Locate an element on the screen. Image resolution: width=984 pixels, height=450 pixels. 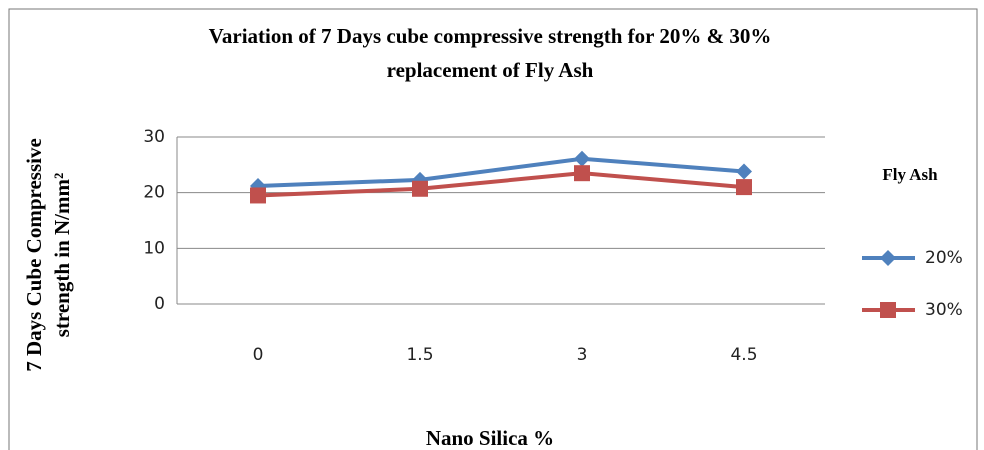
legend-label: 20% is located at coordinates (944, 258).